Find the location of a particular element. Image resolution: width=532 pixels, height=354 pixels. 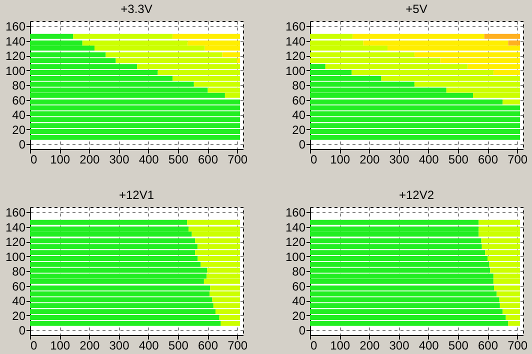

chart-title: +12V1 is located at coordinates (136, 195).